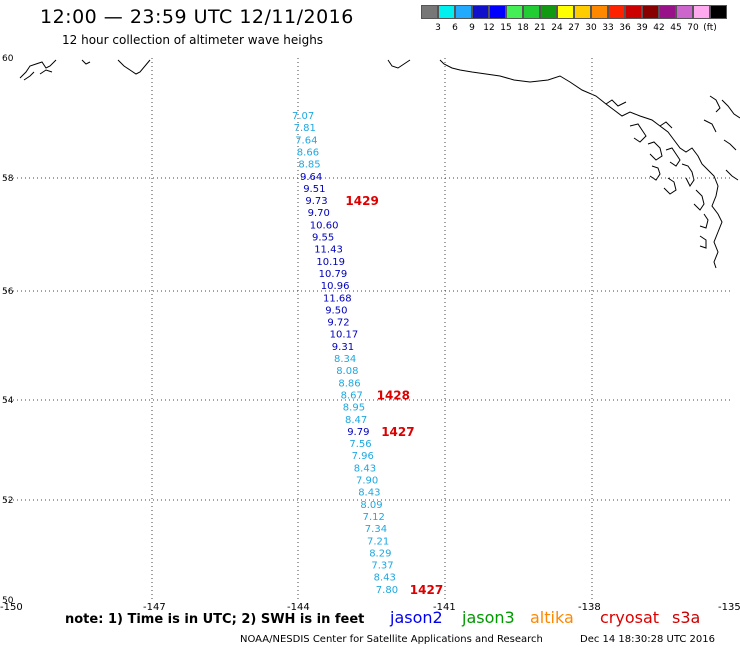 This screenshot has height=650, width=740. I want to click on latitude-label: 56, so click(8, 292).